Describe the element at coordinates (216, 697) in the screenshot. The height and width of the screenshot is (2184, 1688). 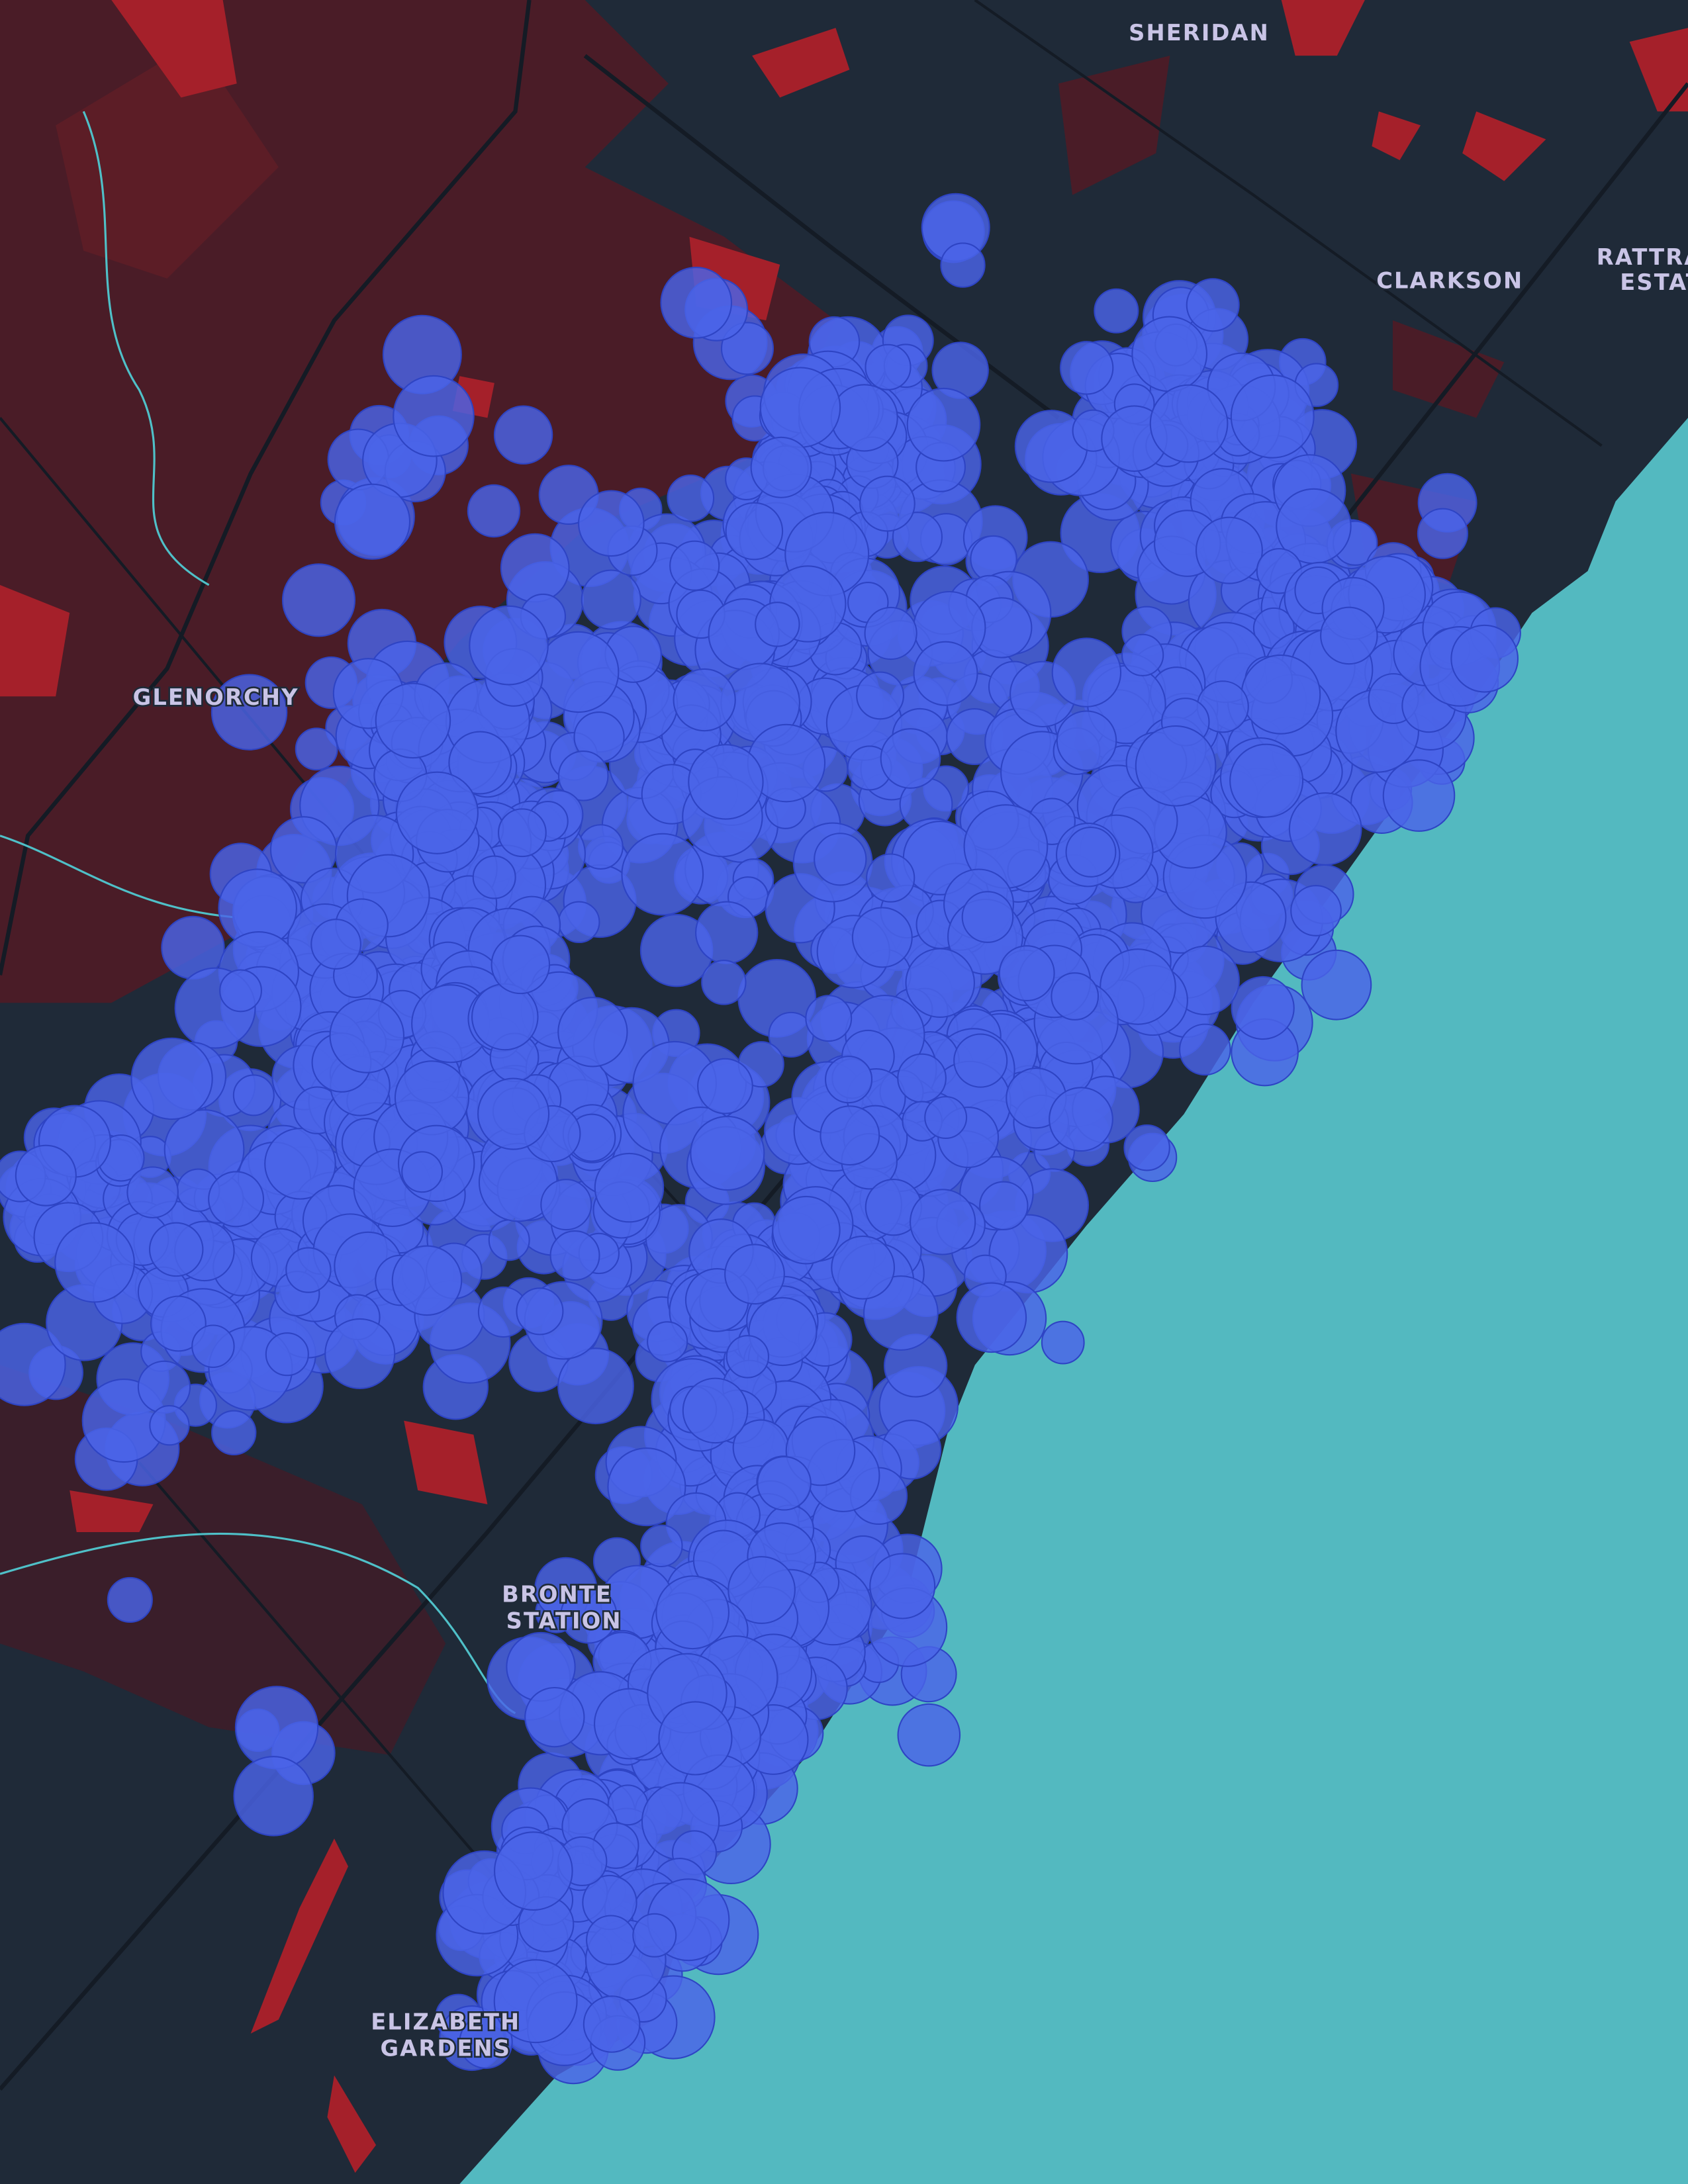
I see `place-label: GLENORCHY` at that location.